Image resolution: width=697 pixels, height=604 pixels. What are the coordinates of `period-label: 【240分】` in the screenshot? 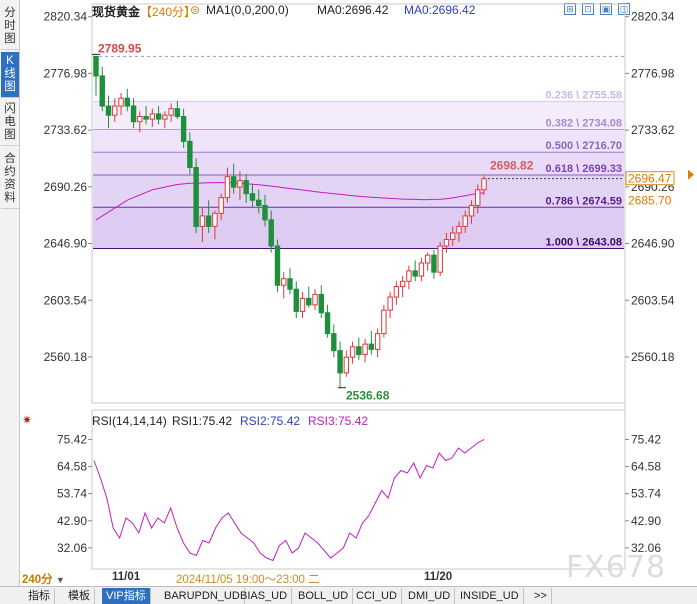 It's located at (168, 12).